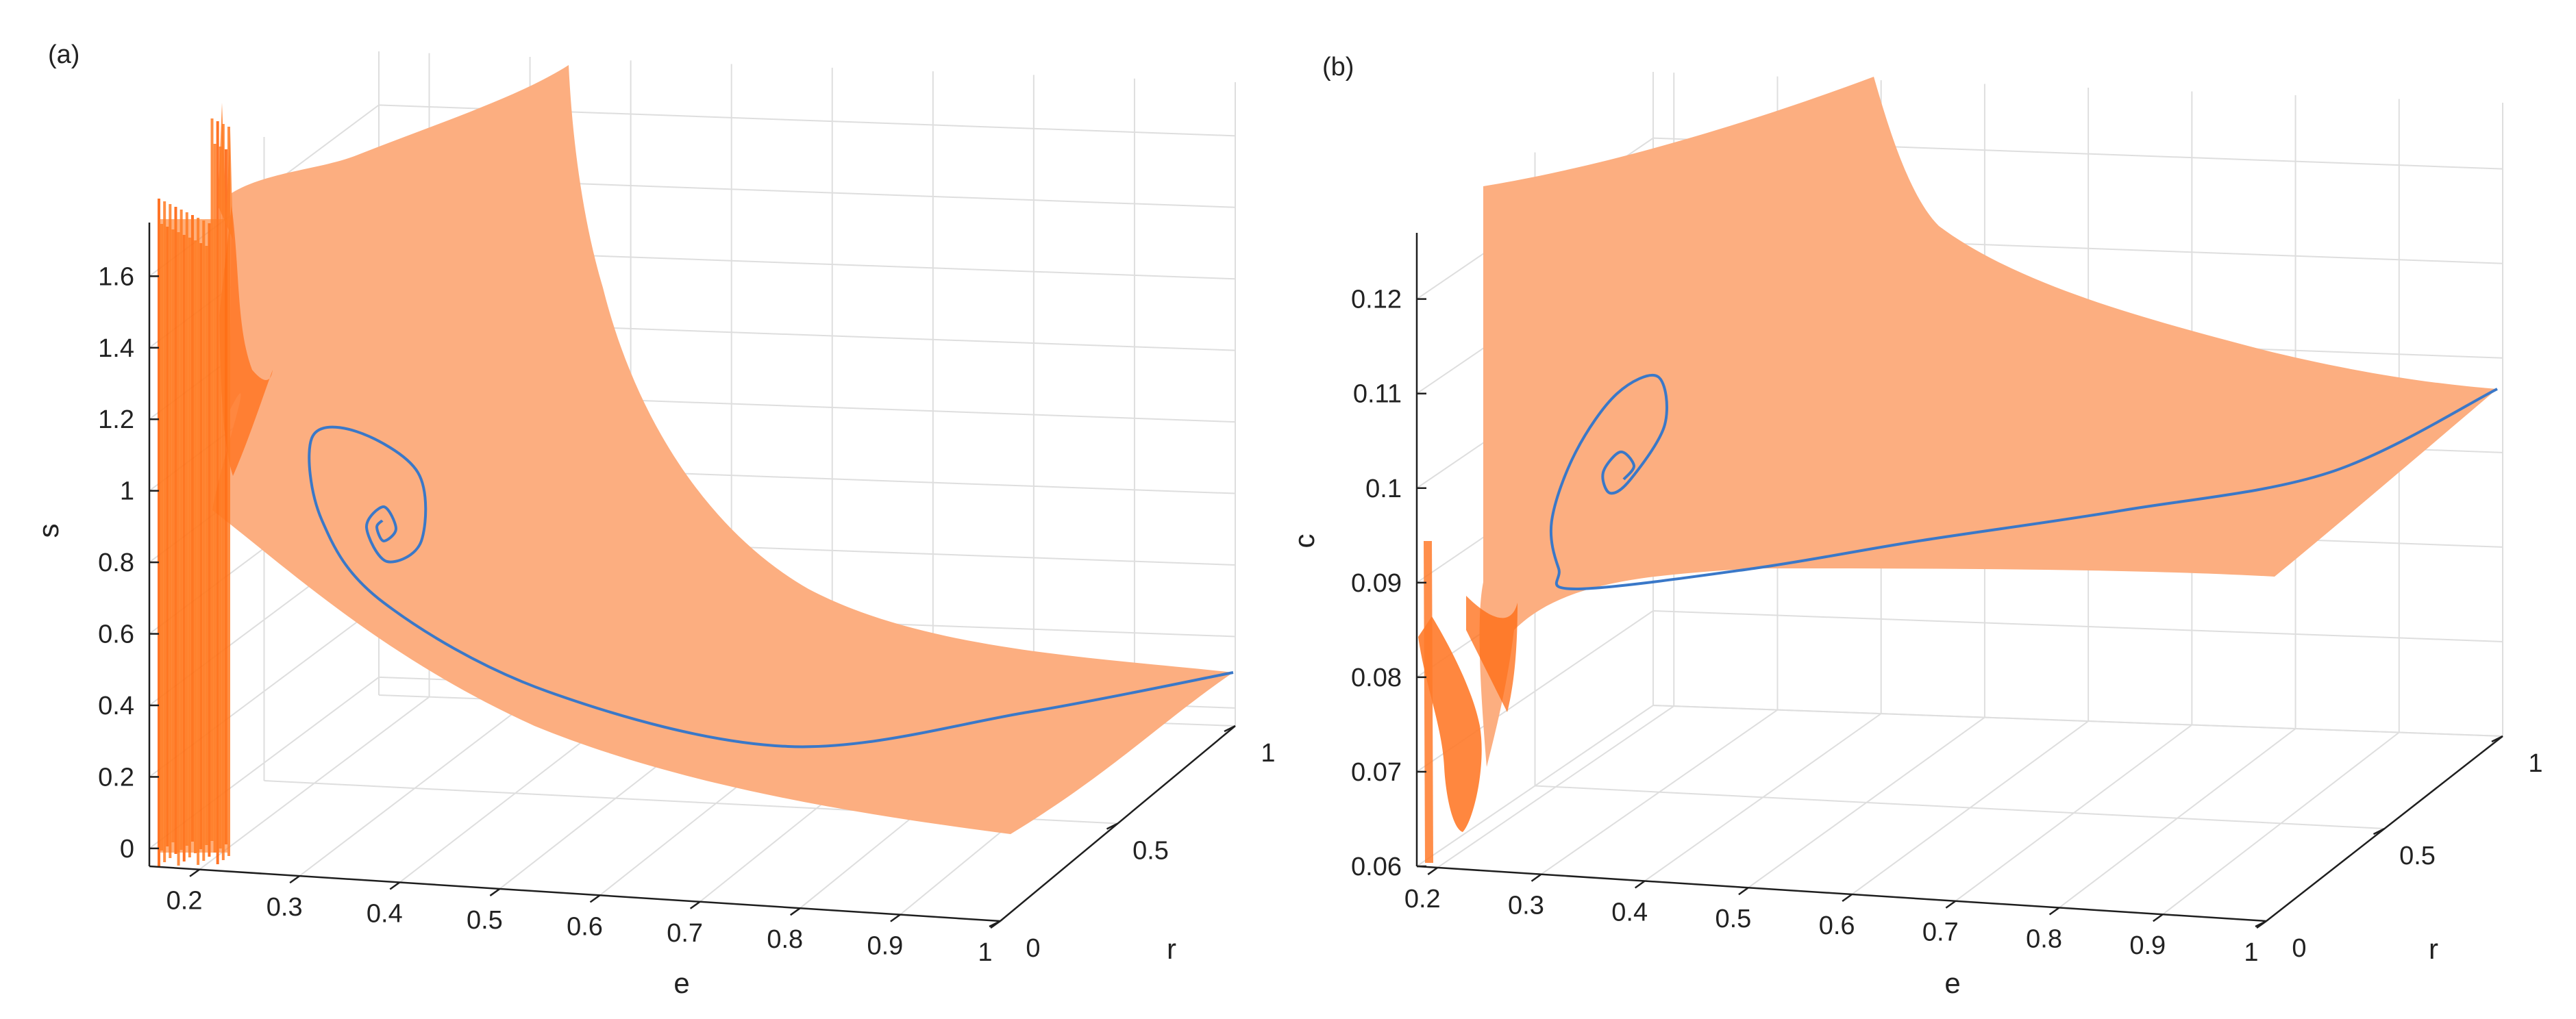  What do you see at coordinates (1150, 851) in the screenshot?
I see `panel-0-y-tick-label-1: 0.5` at bounding box center [1150, 851].